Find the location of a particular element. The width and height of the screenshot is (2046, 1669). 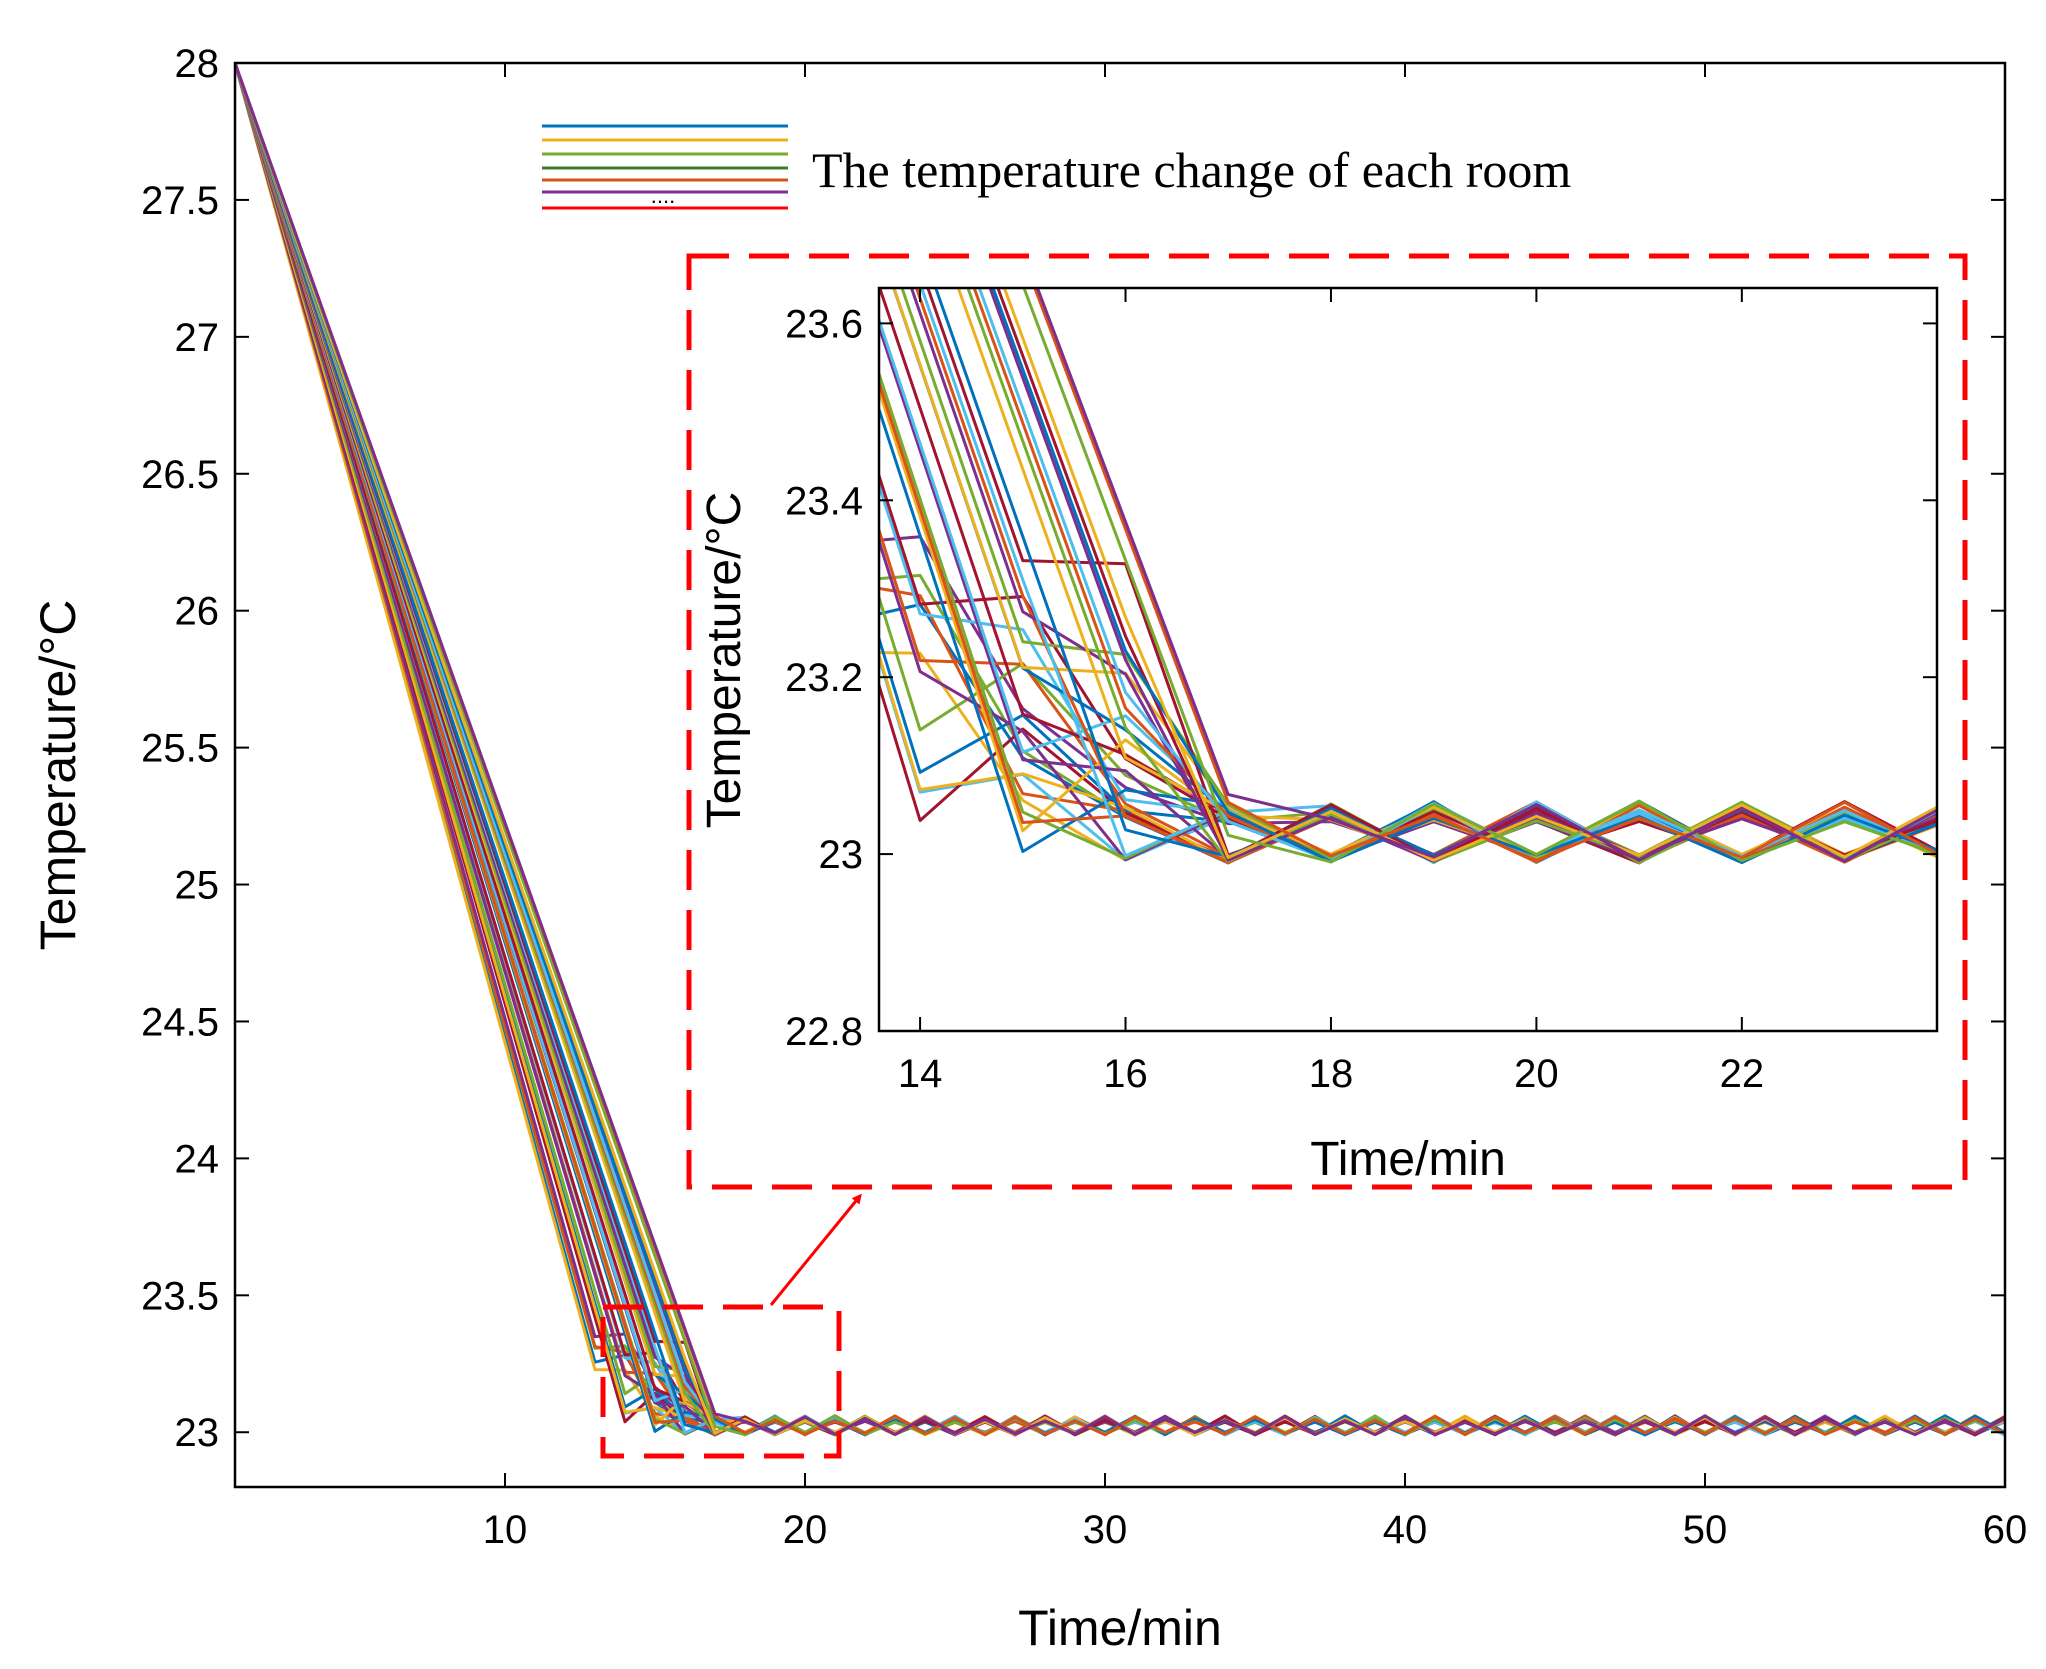

inset-y-tick-label: 23.2 is located at coordinates (824, 678).